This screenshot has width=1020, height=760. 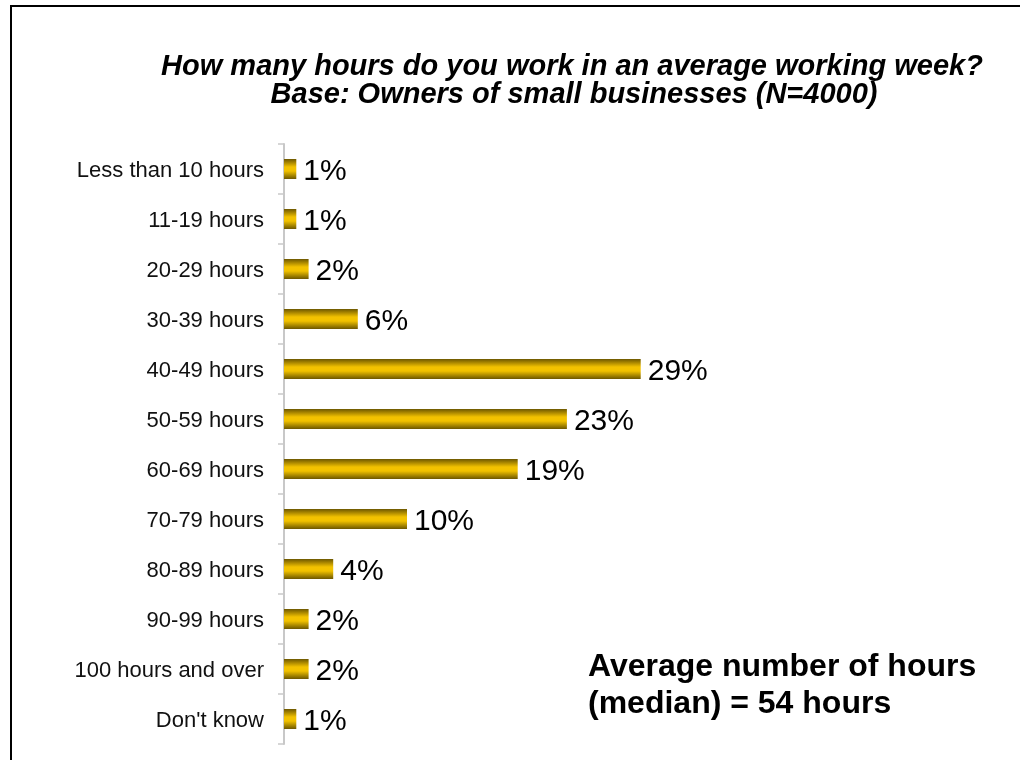 What do you see at coordinates (205, 619) in the screenshot?
I see `y-tick-label: 90-99 hours` at bounding box center [205, 619].